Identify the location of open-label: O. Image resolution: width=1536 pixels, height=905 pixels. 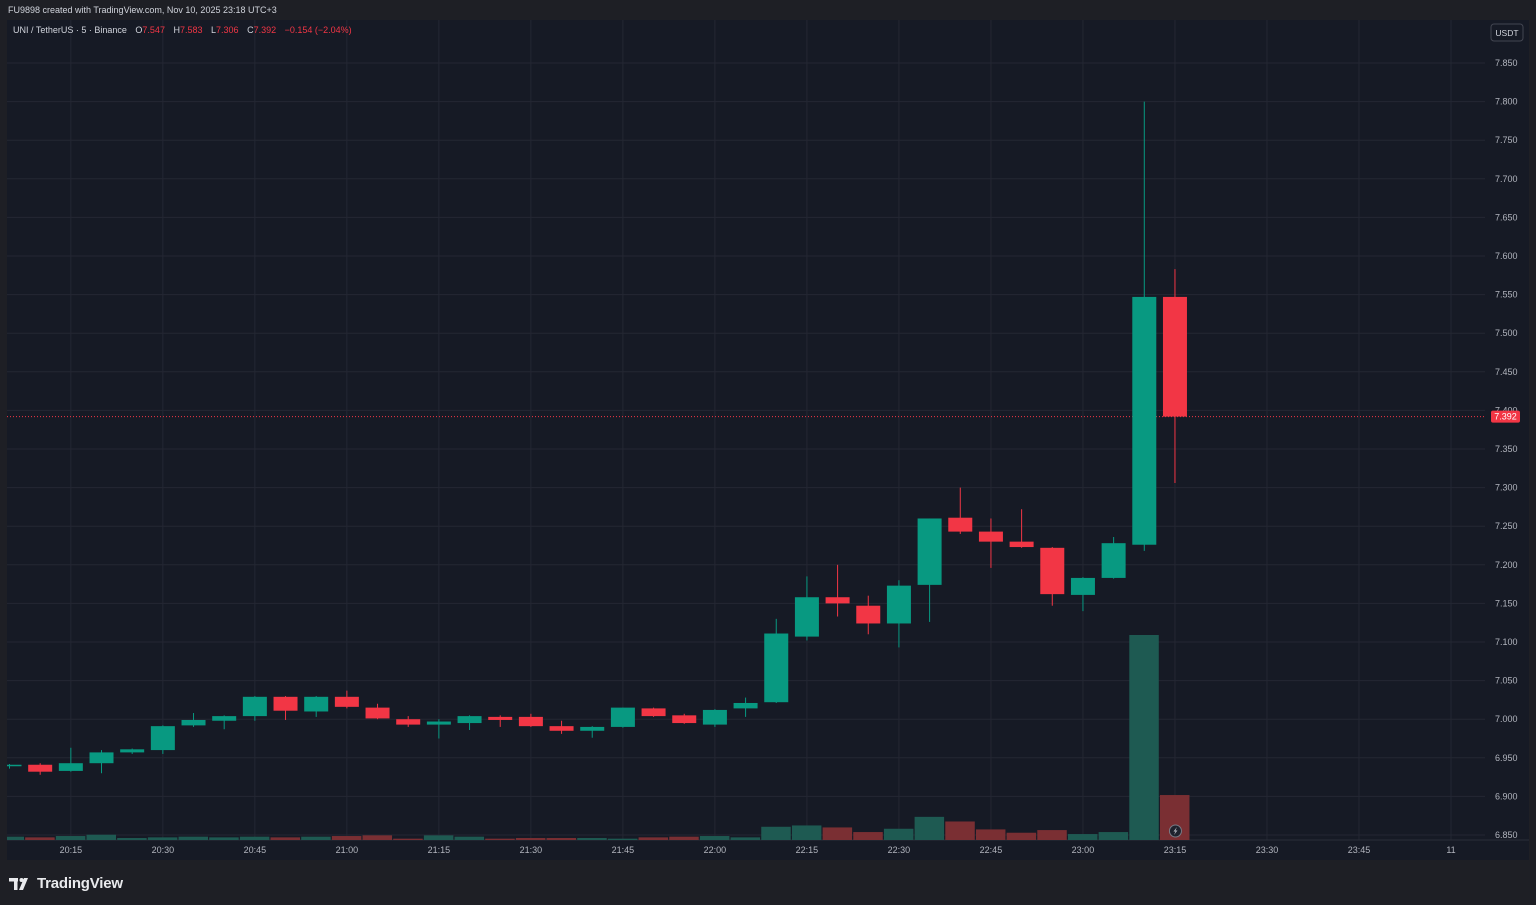
(139, 30).